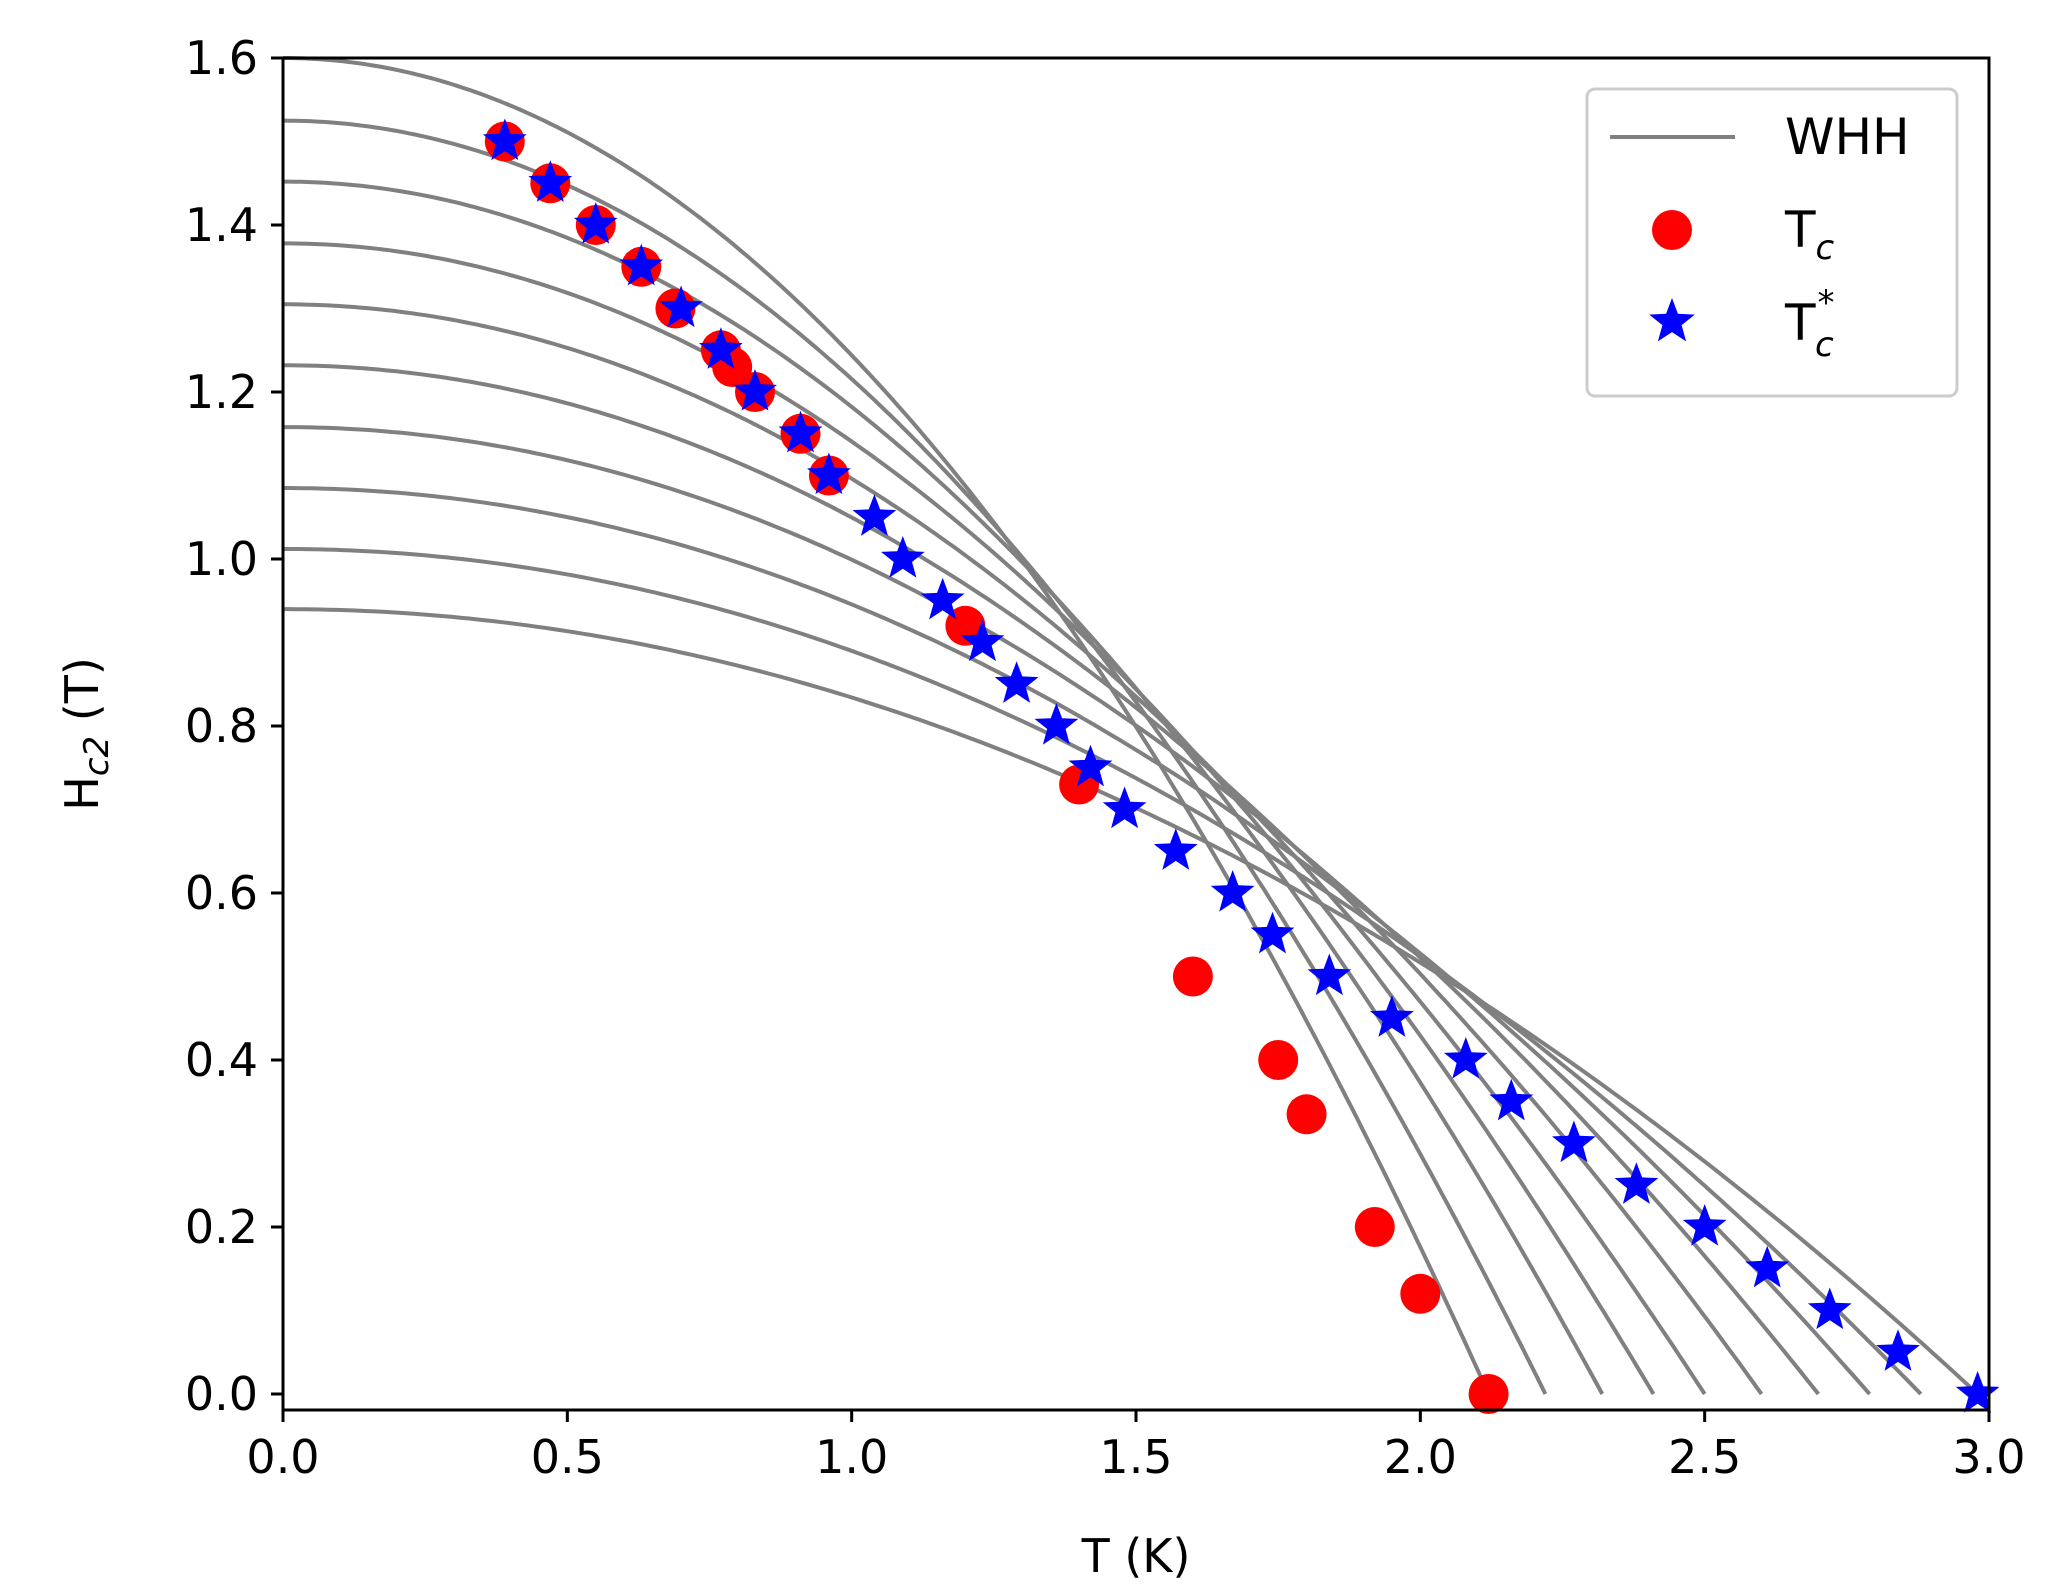  What do you see at coordinates (1847, 137) in the screenshot?
I see `legend-whh-label: WHH` at bounding box center [1847, 137].